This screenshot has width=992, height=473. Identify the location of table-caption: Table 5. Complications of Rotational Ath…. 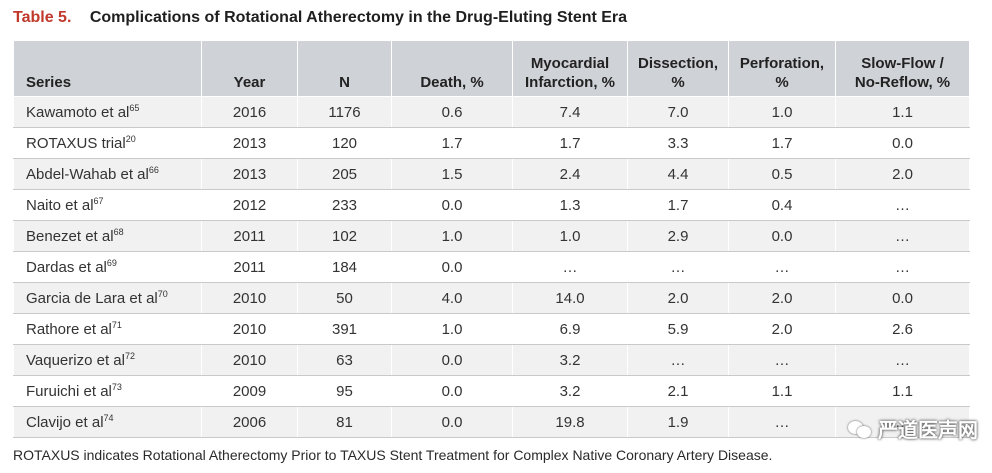
(320, 18).